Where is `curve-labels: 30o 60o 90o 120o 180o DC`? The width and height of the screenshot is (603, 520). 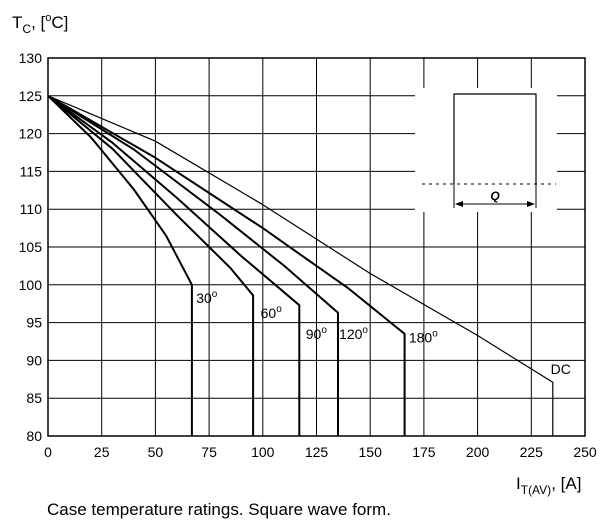 curve-labels: 30o 60o 90o 120o 180o DC is located at coordinates (383, 333).